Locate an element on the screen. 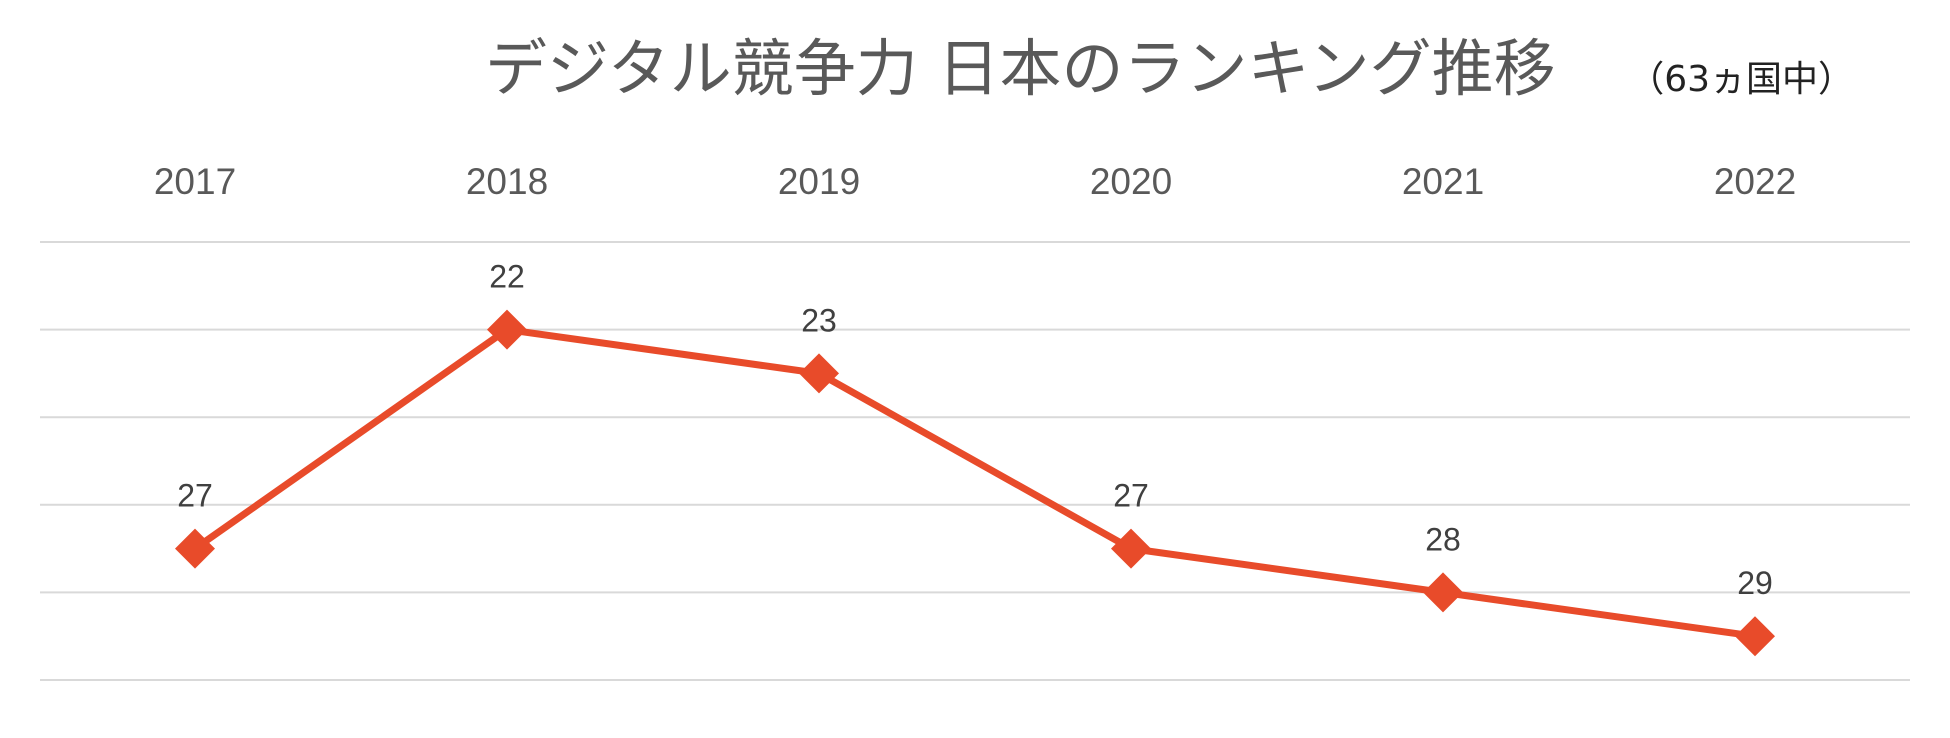 This screenshot has width=1950, height=738. x-tick-label: 2019 is located at coordinates (819, 181).